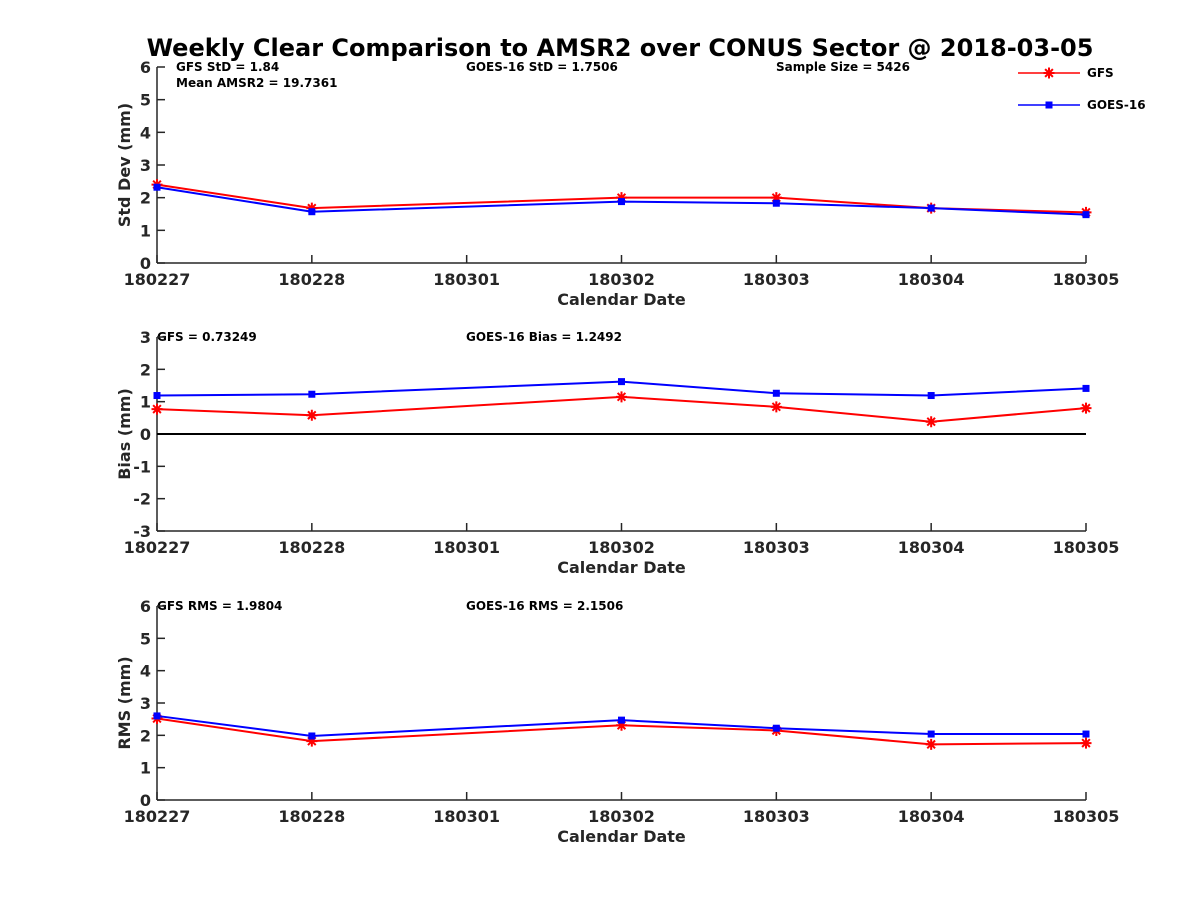 This screenshot has height=900, width=1200. What do you see at coordinates (124, 434) in the screenshot?
I see `y-axis-label: Bias (mm)` at bounding box center [124, 434].